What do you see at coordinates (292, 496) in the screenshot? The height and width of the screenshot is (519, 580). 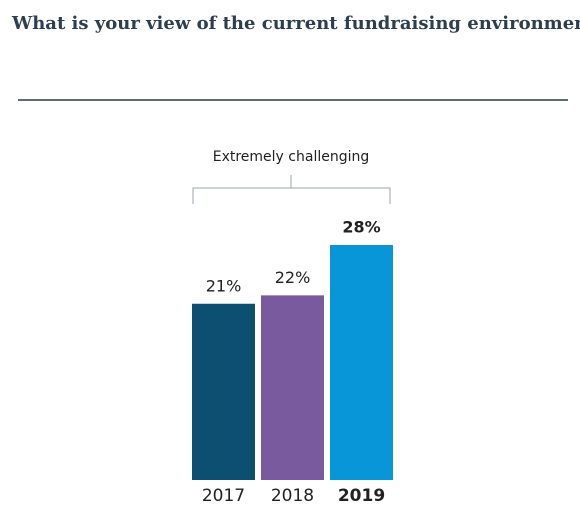 I see `x-tick-label: 2018` at bounding box center [292, 496].